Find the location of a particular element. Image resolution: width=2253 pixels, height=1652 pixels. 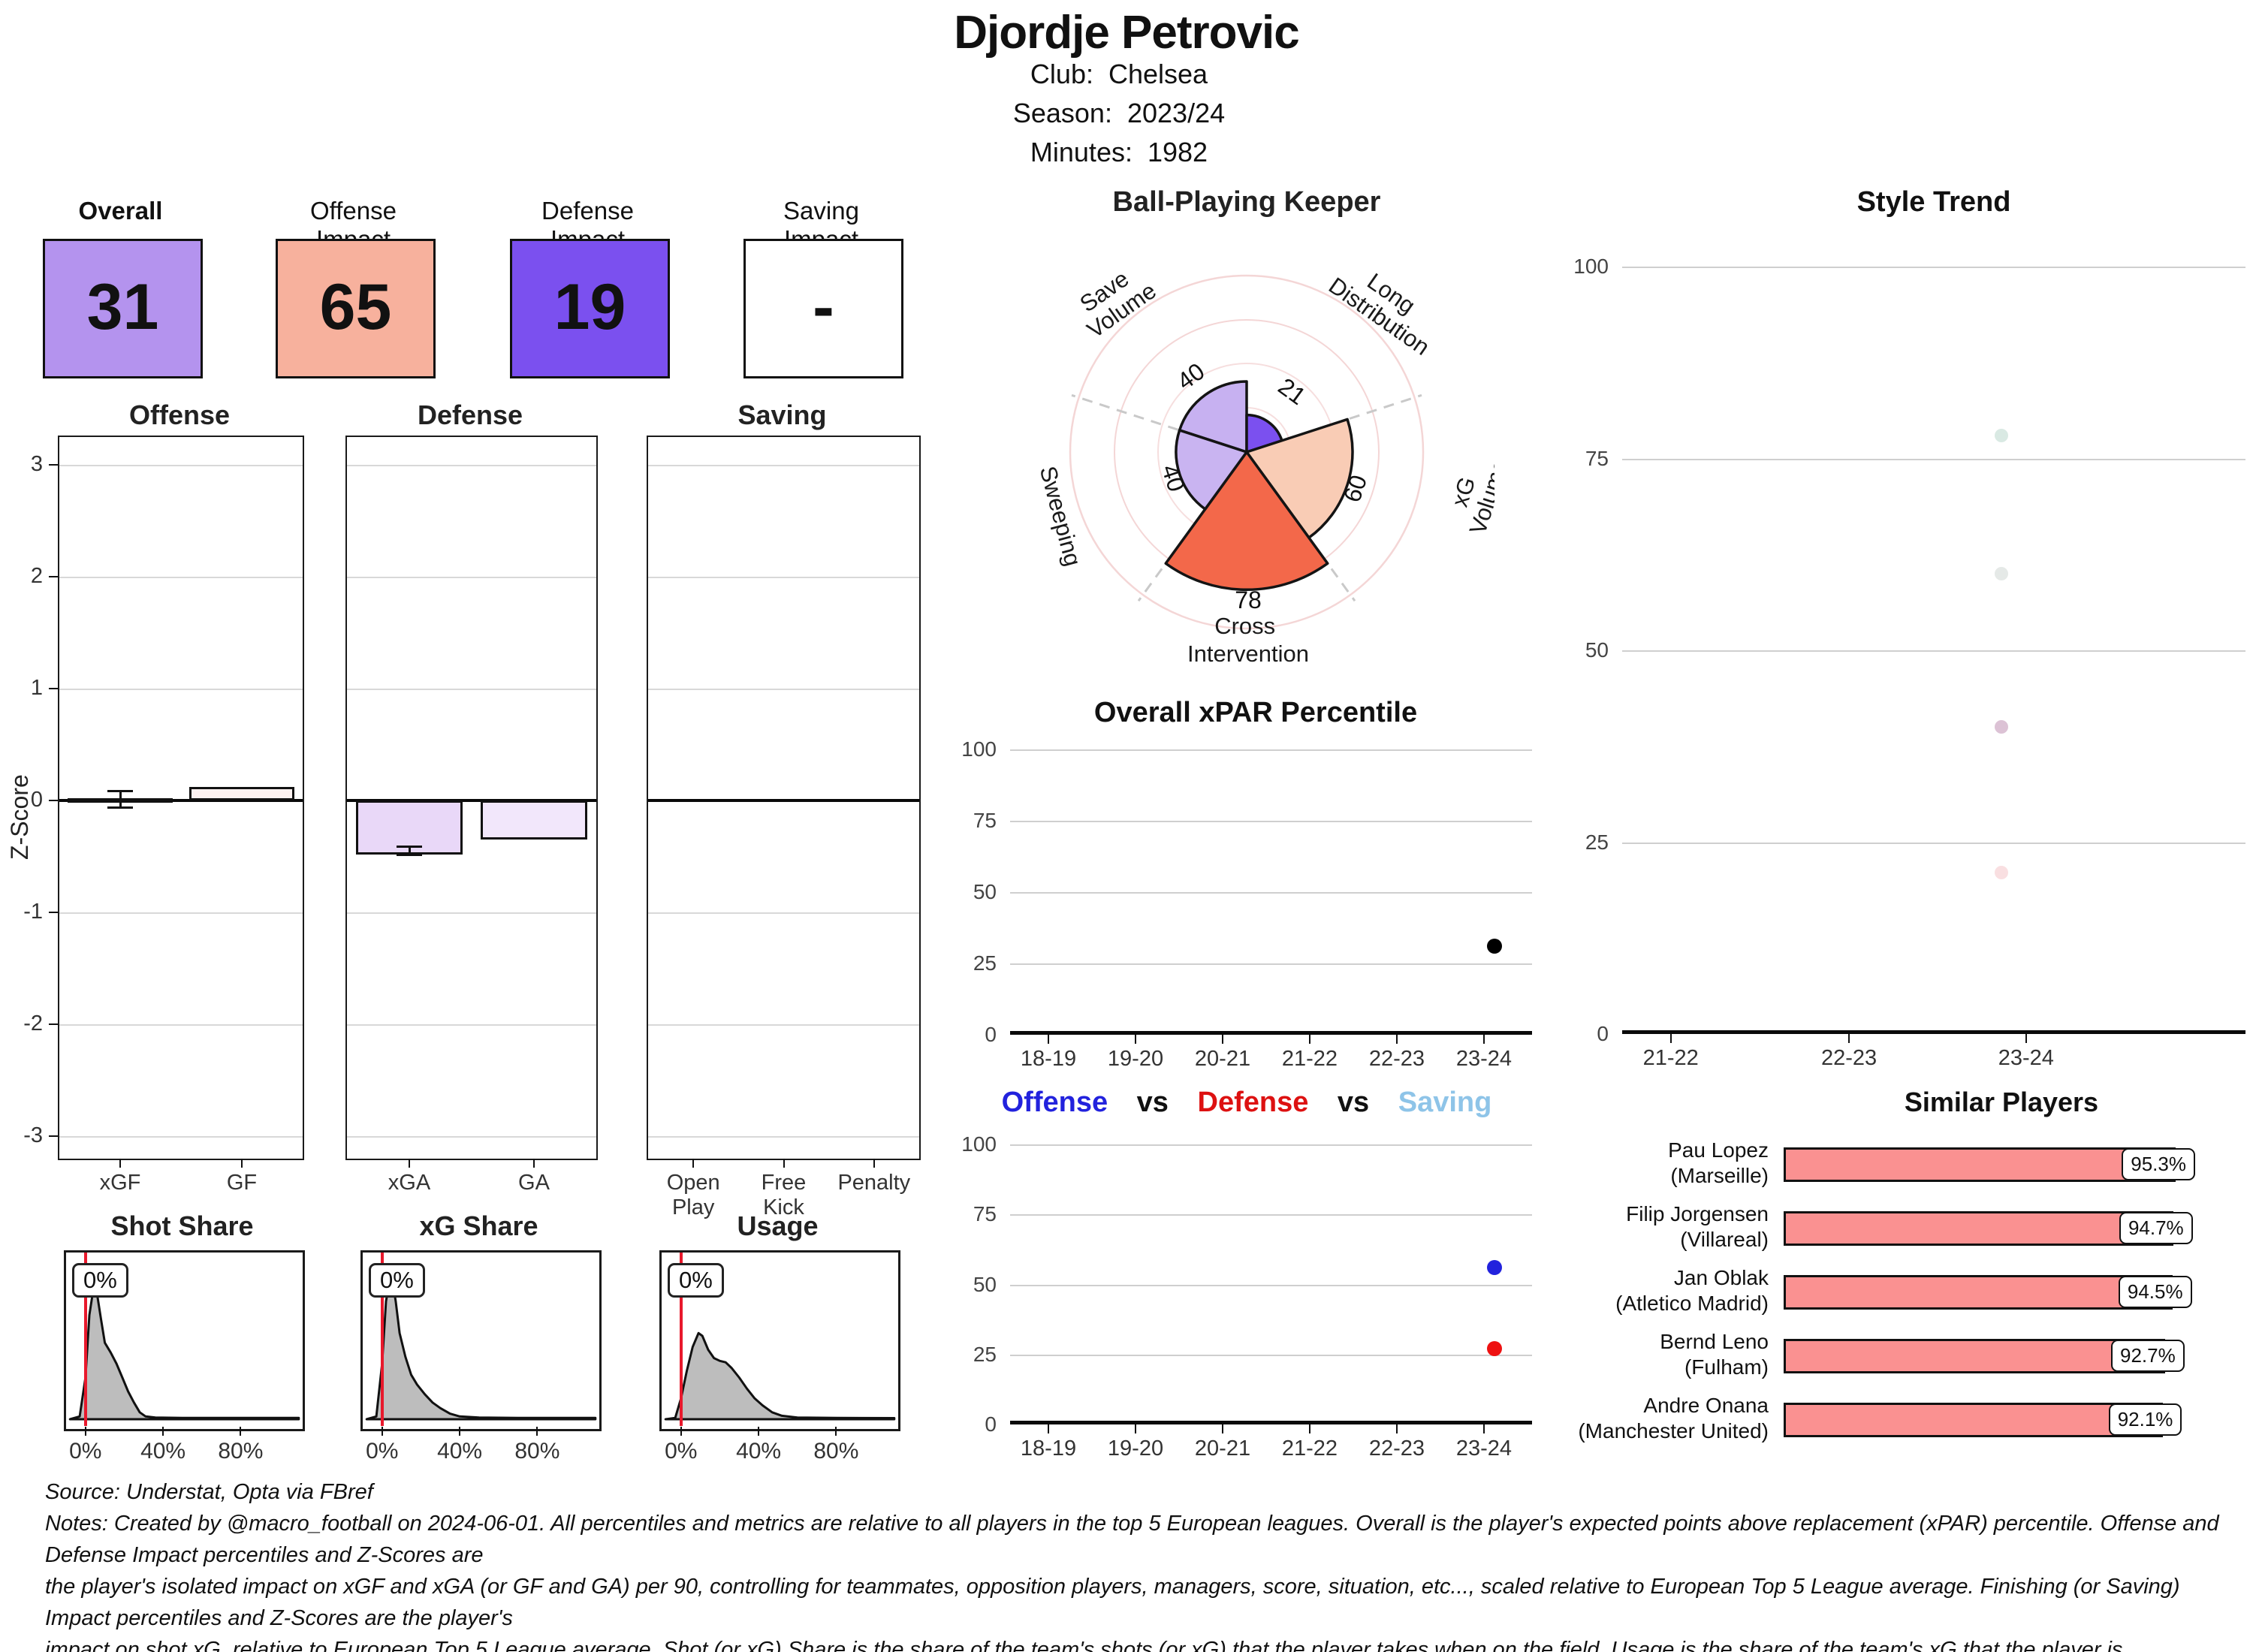

y-tick-label: 0 is located at coordinates (991, 1424).